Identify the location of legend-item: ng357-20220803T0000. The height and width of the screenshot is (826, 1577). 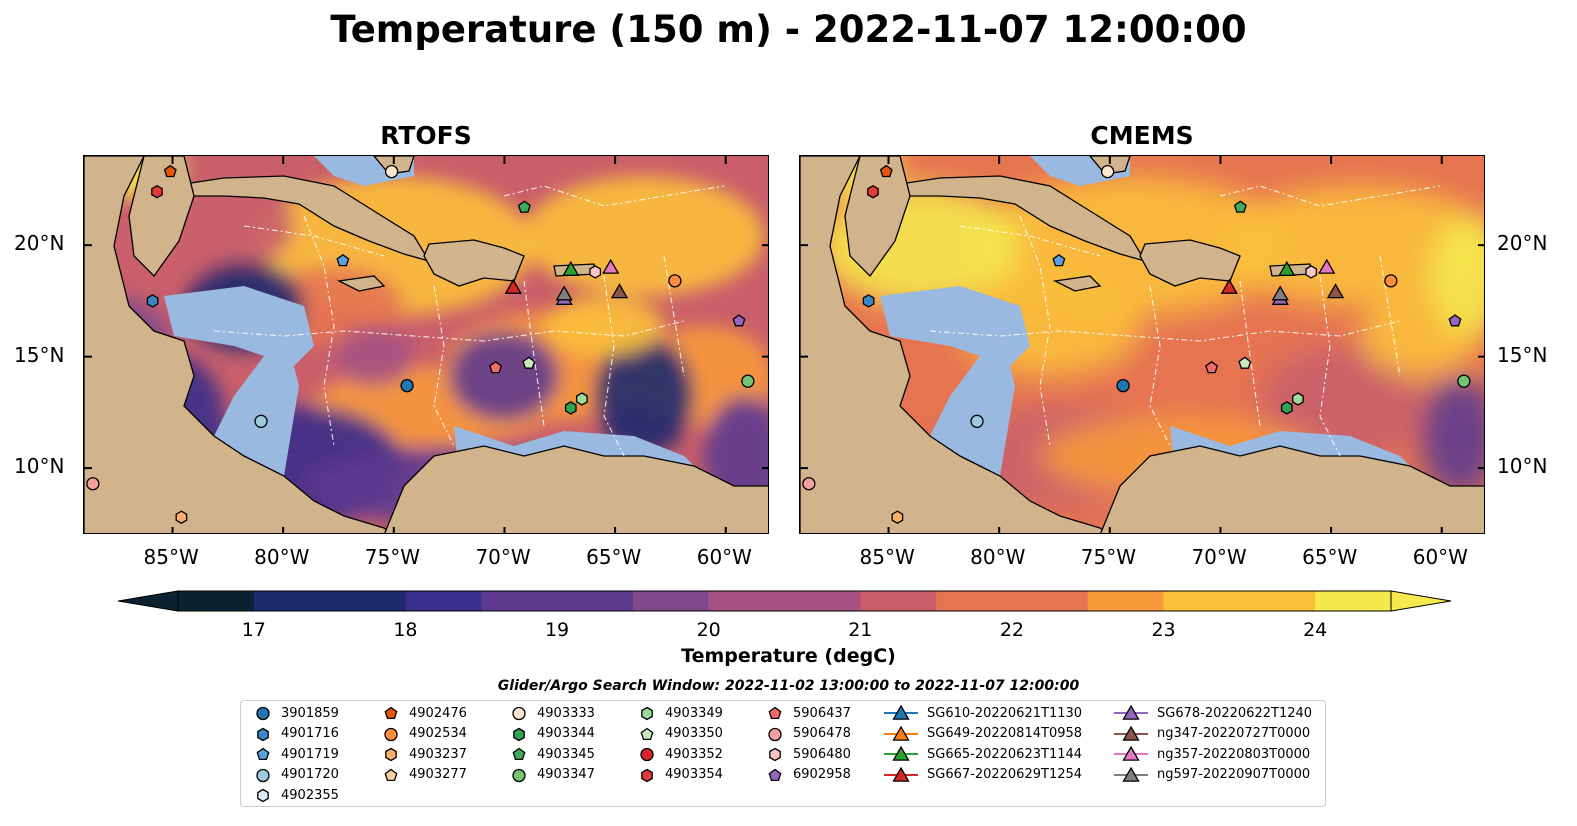
(1211, 754).